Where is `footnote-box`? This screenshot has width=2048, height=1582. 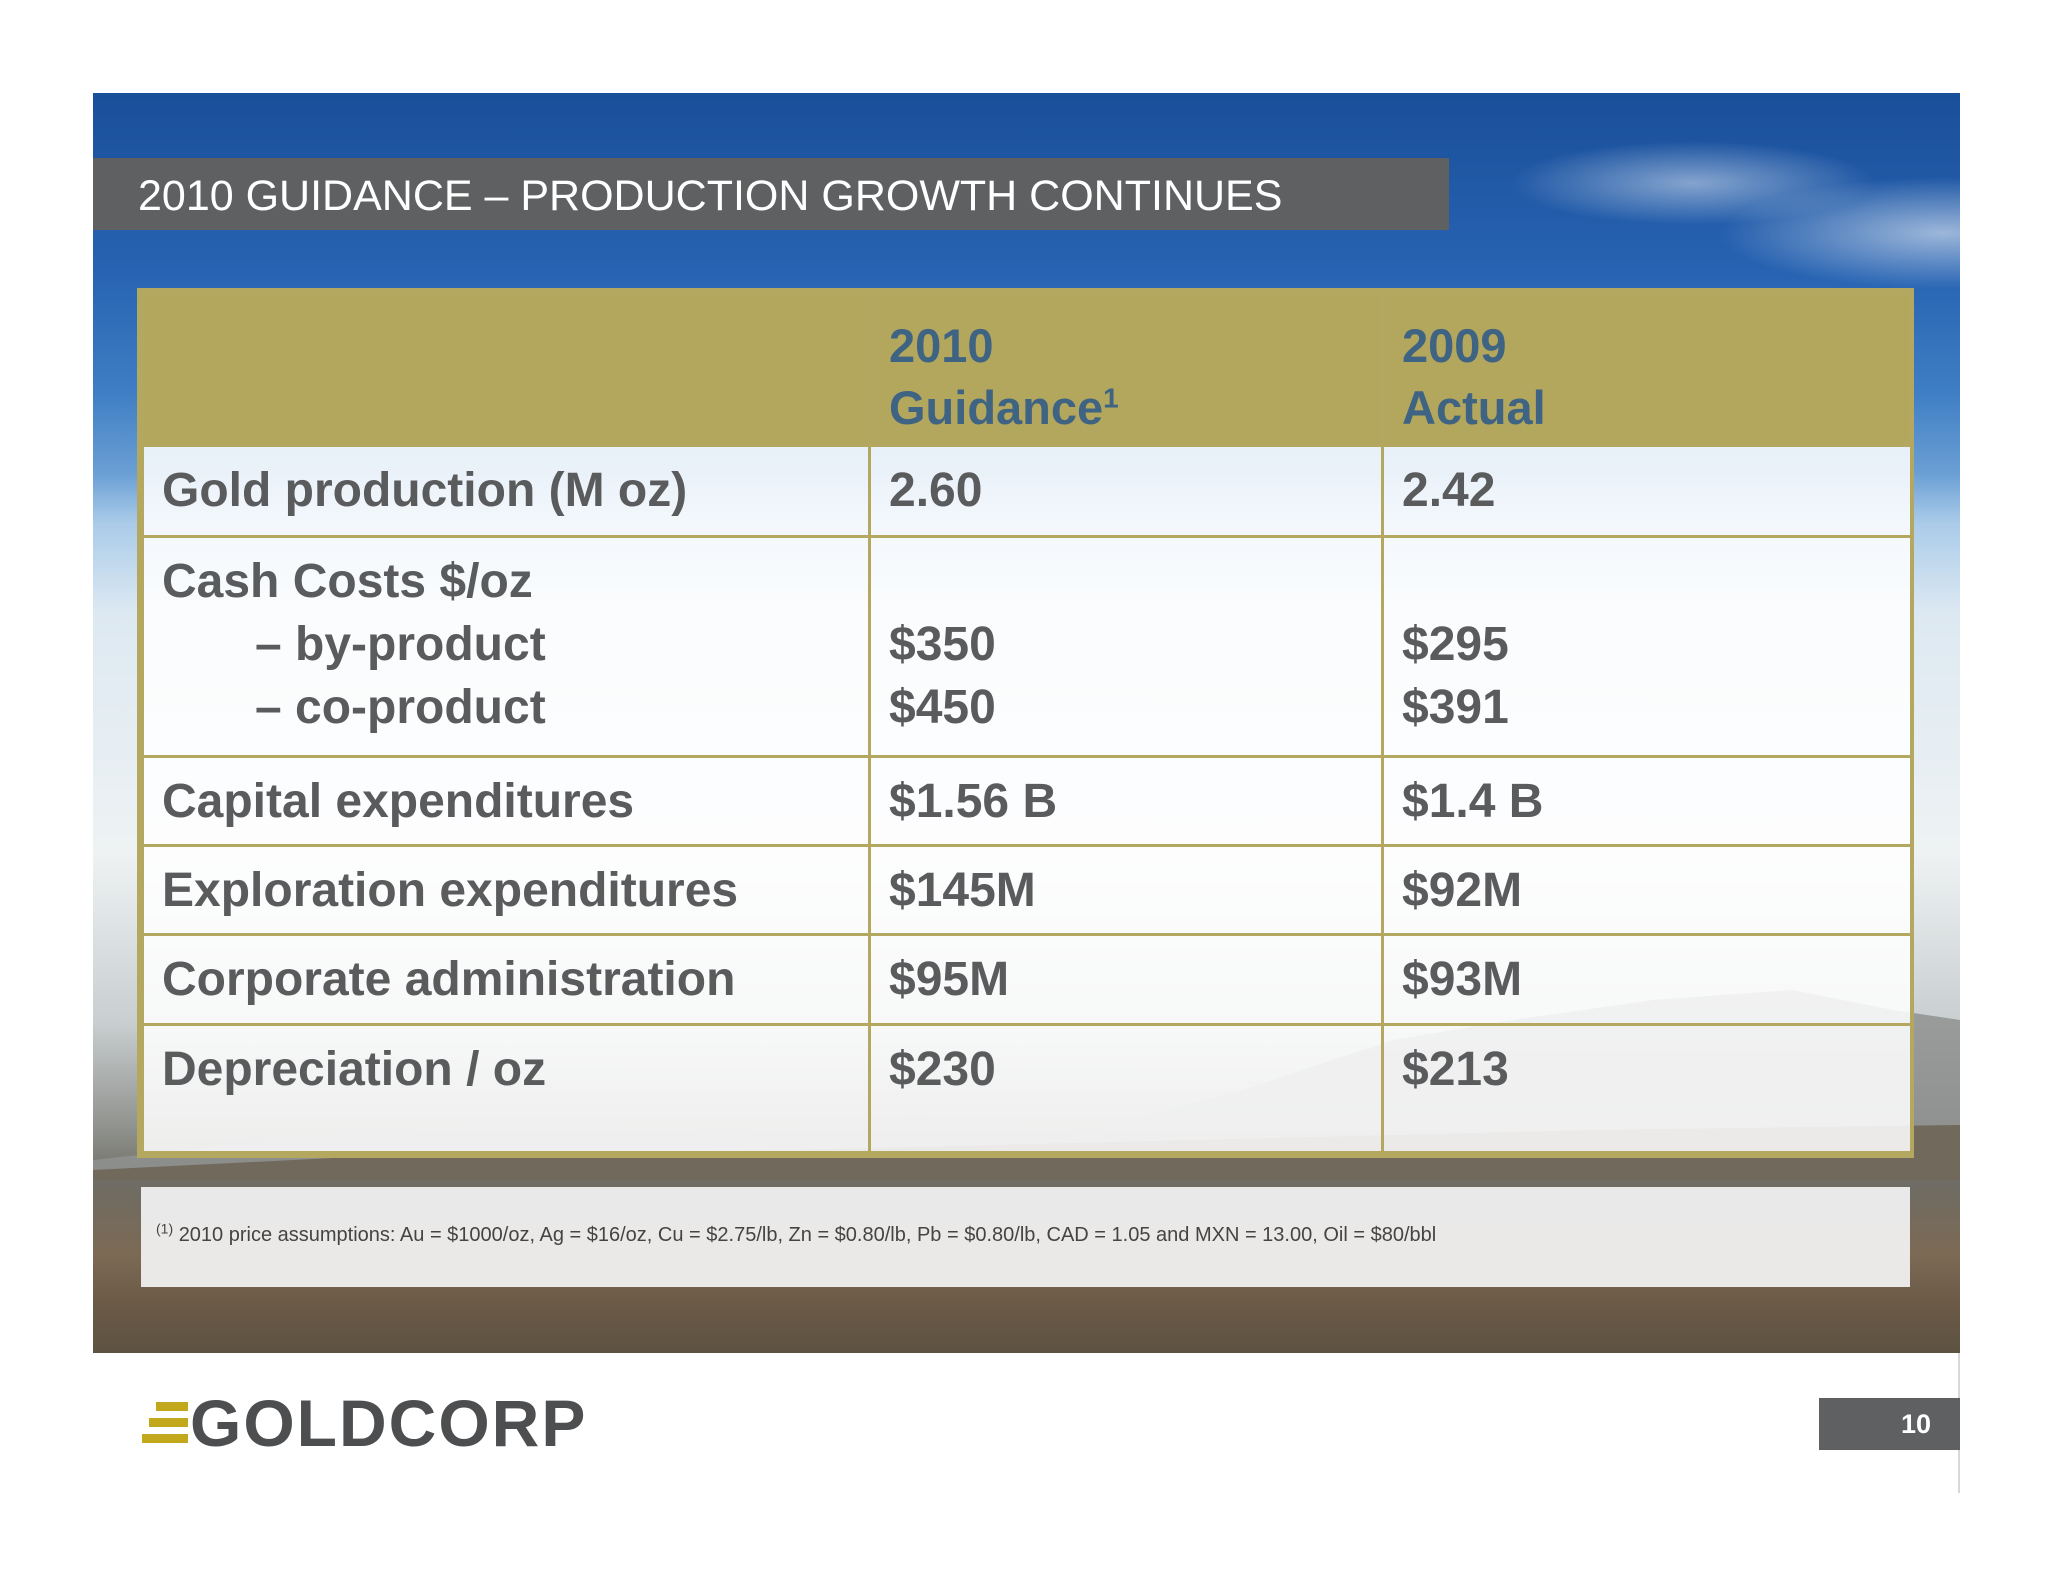
footnote-box is located at coordinates (1025, 1237).